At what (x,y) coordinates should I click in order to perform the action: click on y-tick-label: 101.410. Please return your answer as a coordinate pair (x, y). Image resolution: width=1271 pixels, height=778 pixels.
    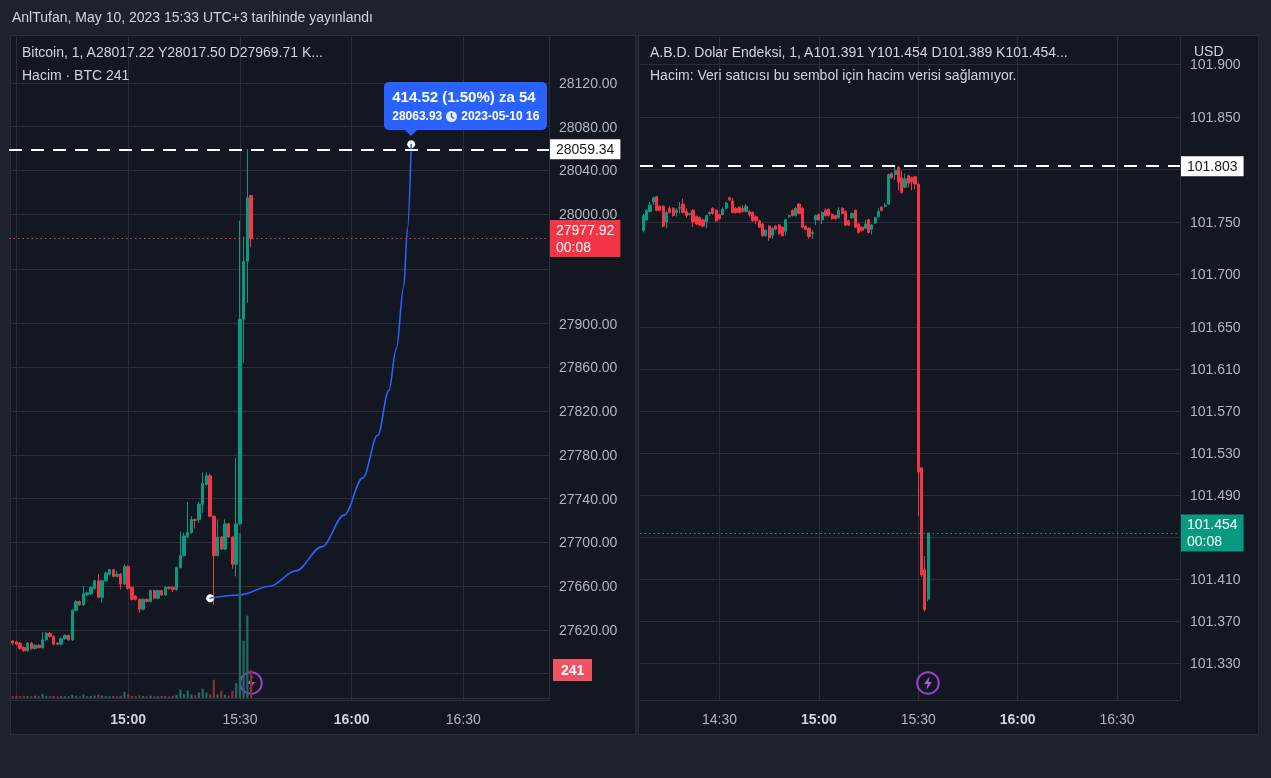
    Looking at the image, I should click on (1215, 579).